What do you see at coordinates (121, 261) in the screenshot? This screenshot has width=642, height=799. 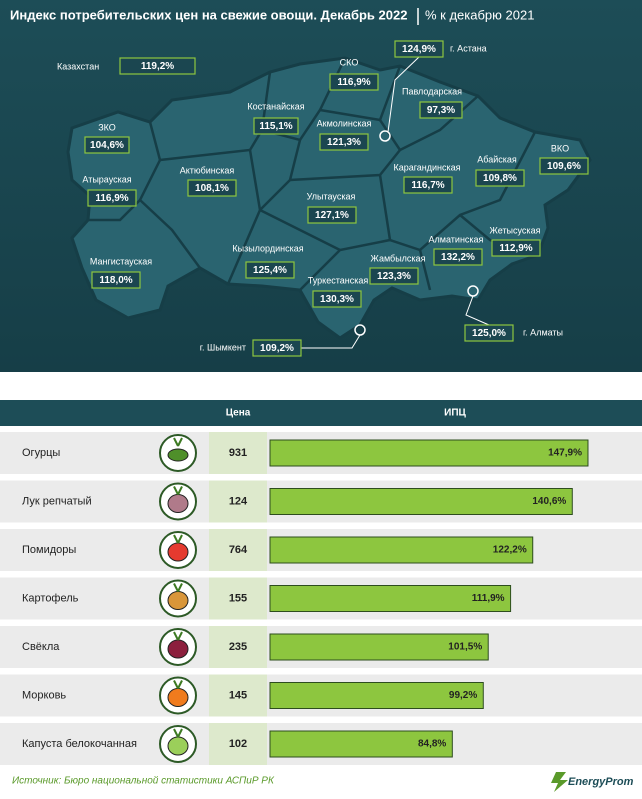 I see `region-name: Мангистауская` at bounding box center [121, 261].